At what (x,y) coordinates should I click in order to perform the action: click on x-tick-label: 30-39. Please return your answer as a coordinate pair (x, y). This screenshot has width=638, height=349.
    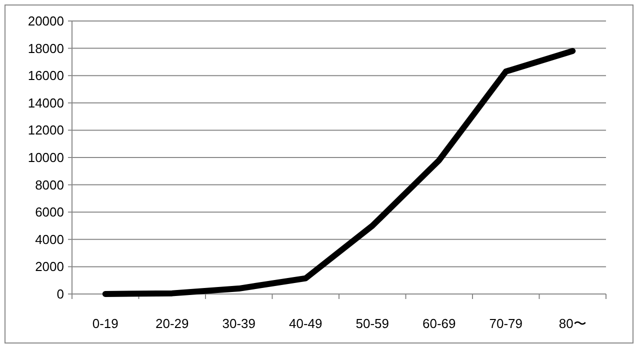
    Looking at the image, I should click on (239, 323).